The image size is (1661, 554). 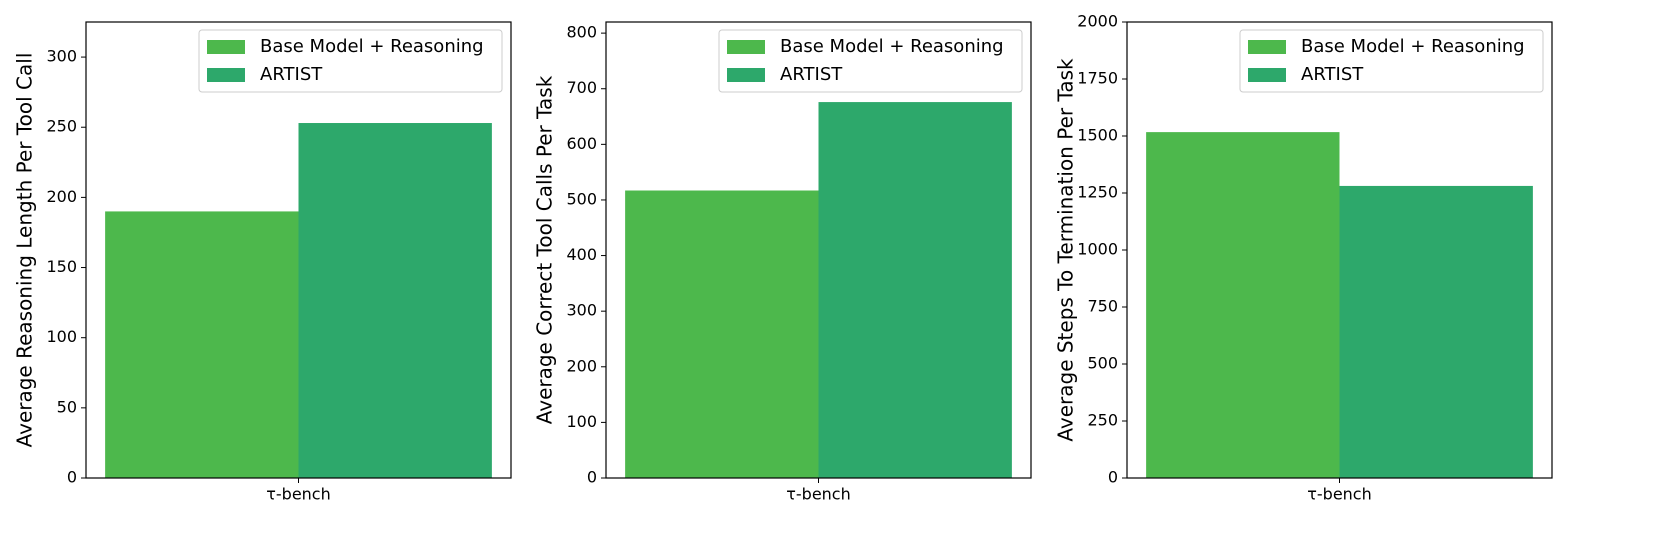 What do you see at coordinates (1097, 21) in the screenshot?
I see `y-tick-label: 2000` at bounding box center [1097, 21].